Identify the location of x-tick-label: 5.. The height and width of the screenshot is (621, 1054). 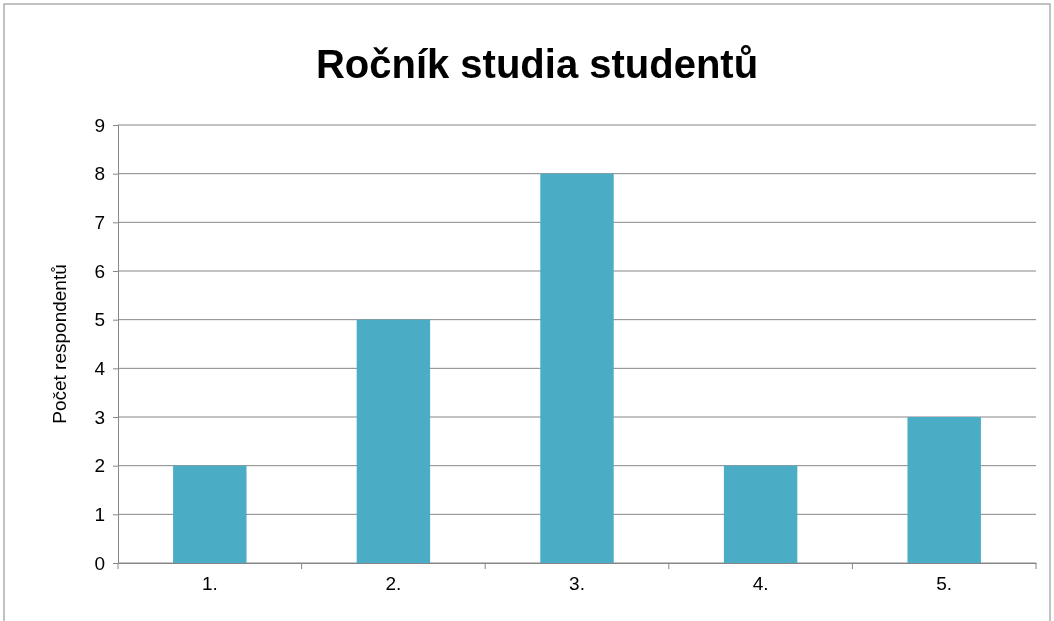
(944, 584).